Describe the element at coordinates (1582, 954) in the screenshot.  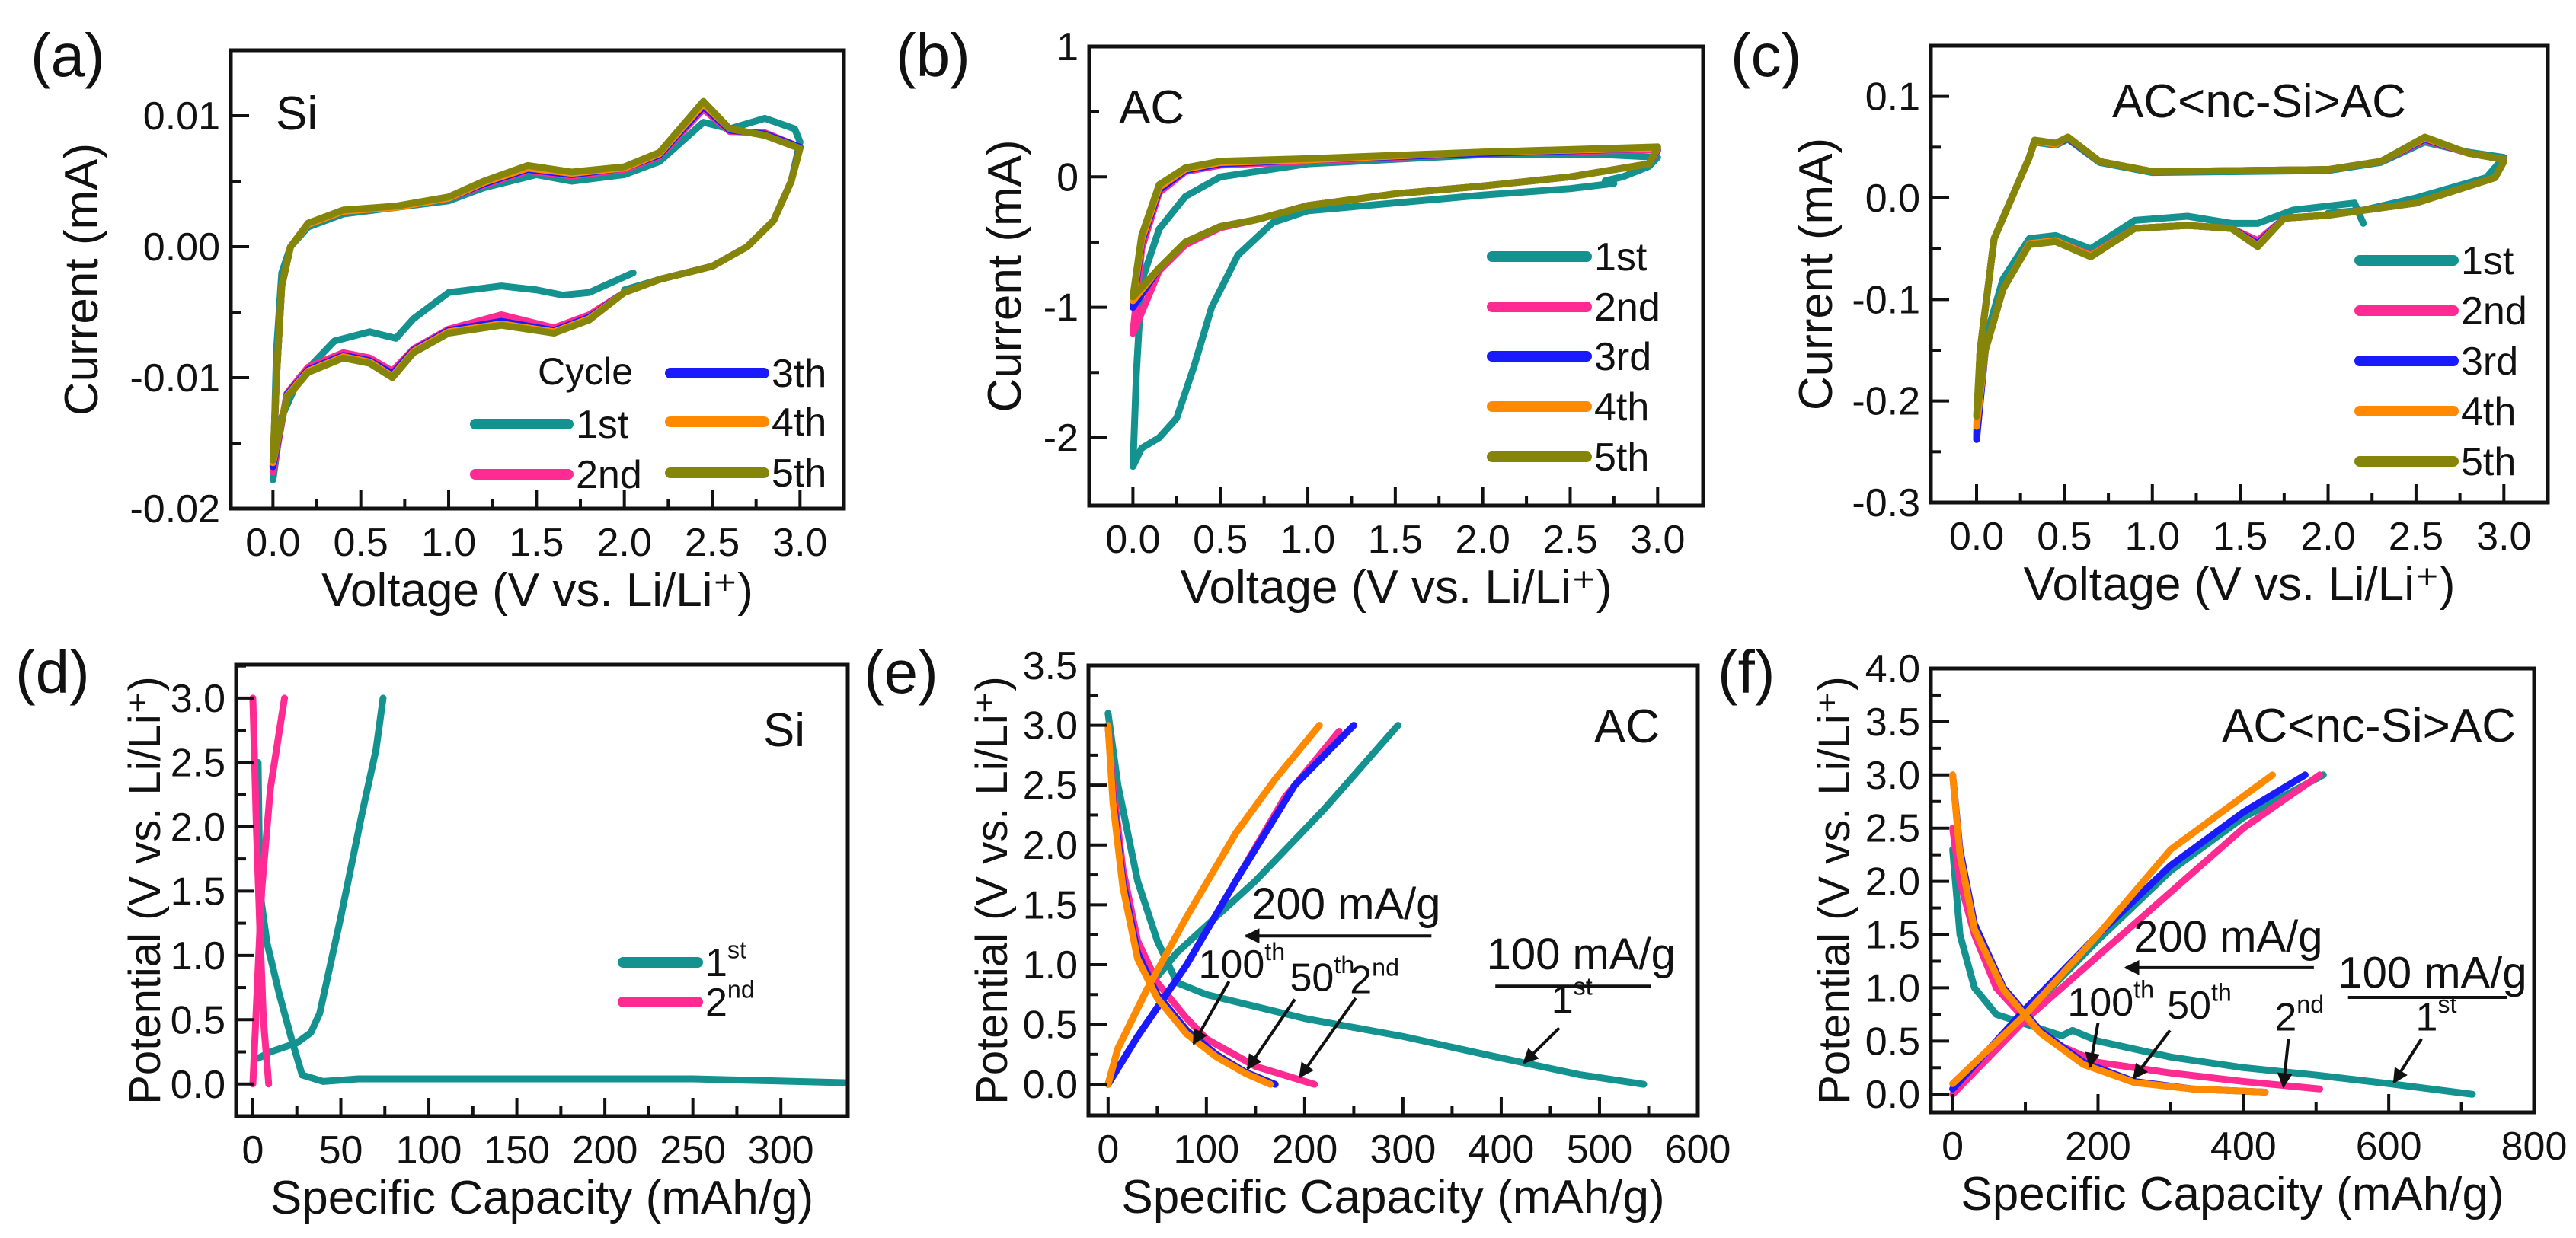
I see `annotation-label: 100 mA/g` at that location.